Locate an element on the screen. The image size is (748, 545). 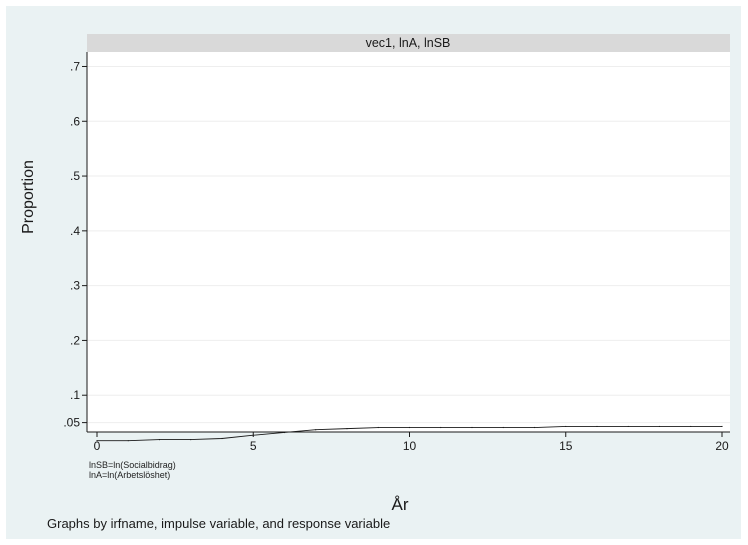
x-tick-label: 0 is located at coordinates (97, 446).